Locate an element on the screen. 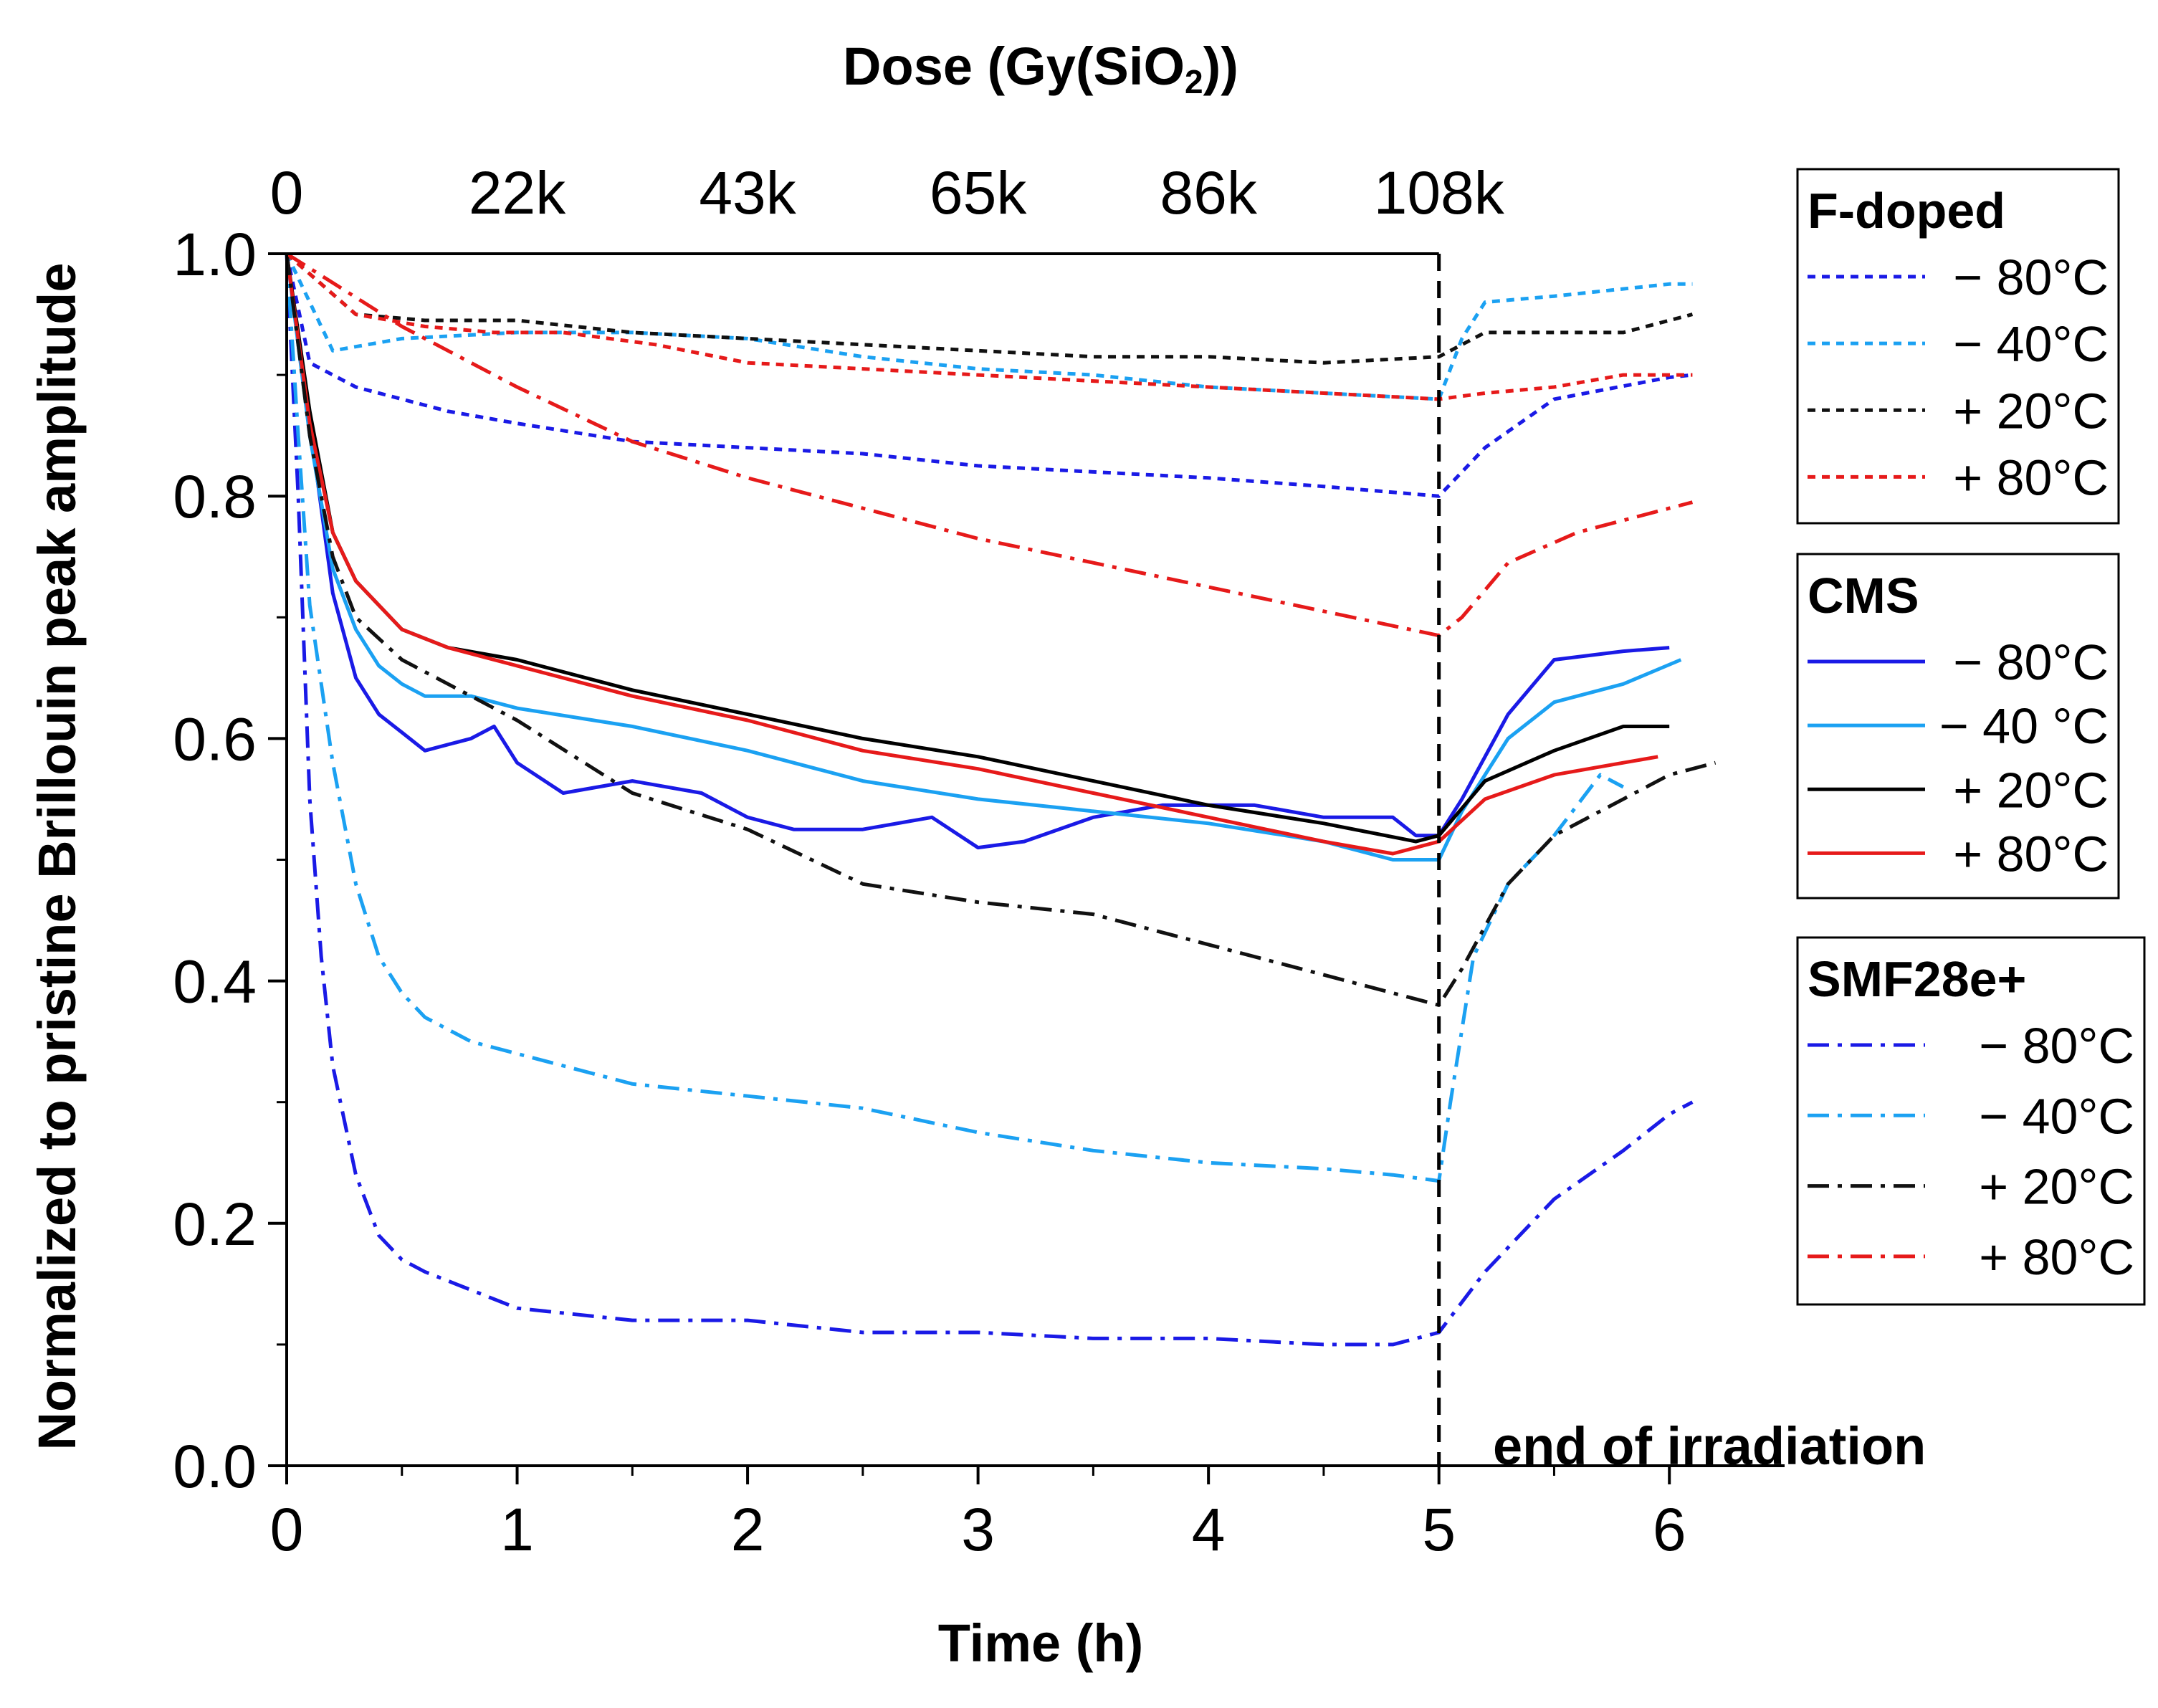 The image size is (2158, 1708). x-tick-label: 6 is located at coordinates (1669, 1529).